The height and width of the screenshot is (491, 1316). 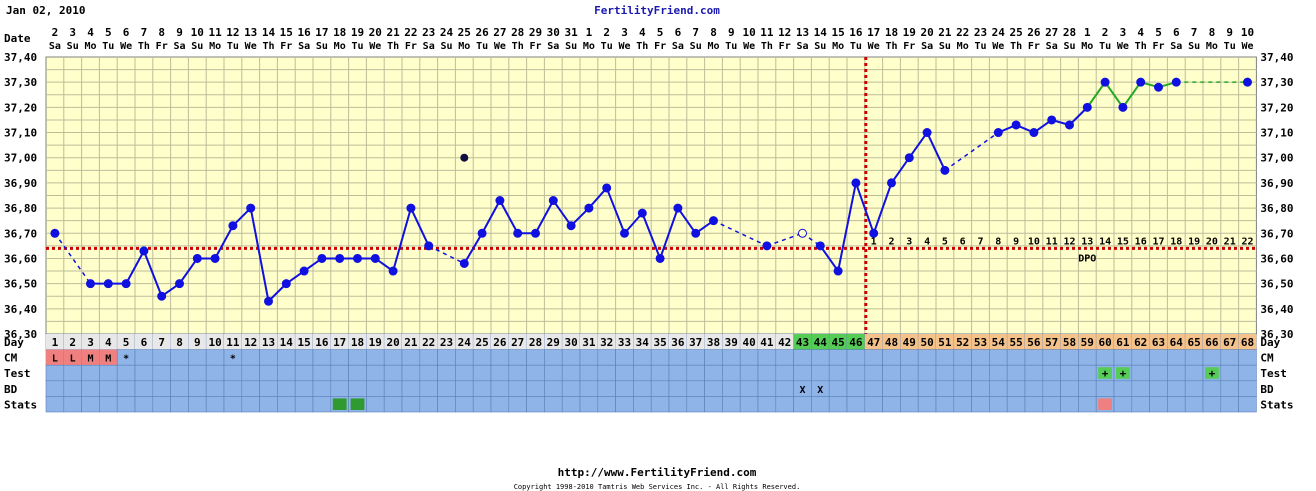 What do you see at coordinates (784, 342) in the screenshot?
I see `cycle-day: 42` at bounding box center [784, 342].